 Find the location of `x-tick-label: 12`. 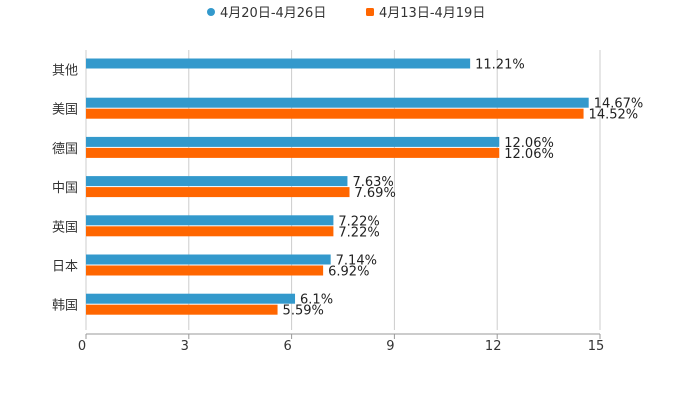

x-tick-label: 12 is located at coordinates (493, 346).